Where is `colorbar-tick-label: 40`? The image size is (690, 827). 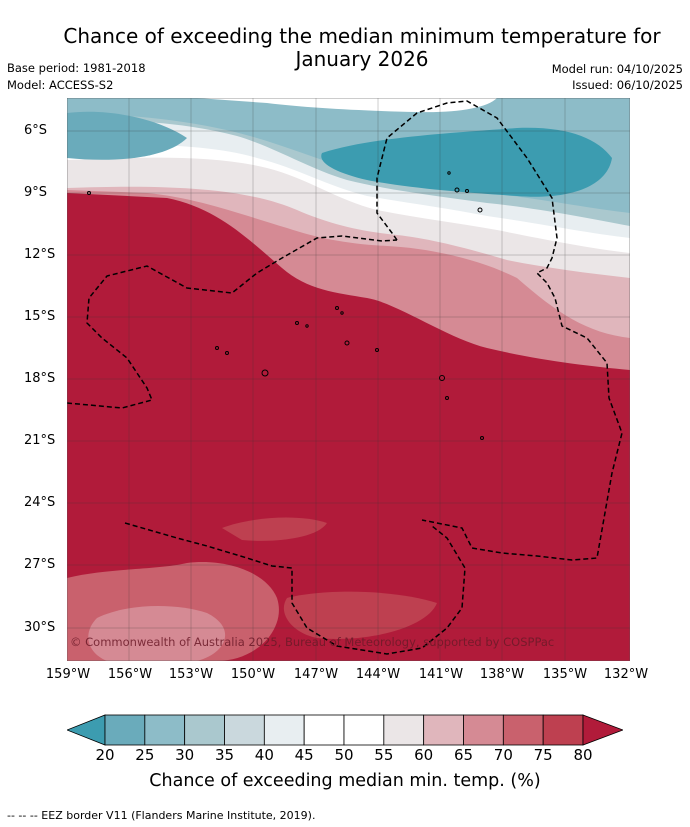 colorbar-tick-label: 40 is located at coordinates (264, 755).